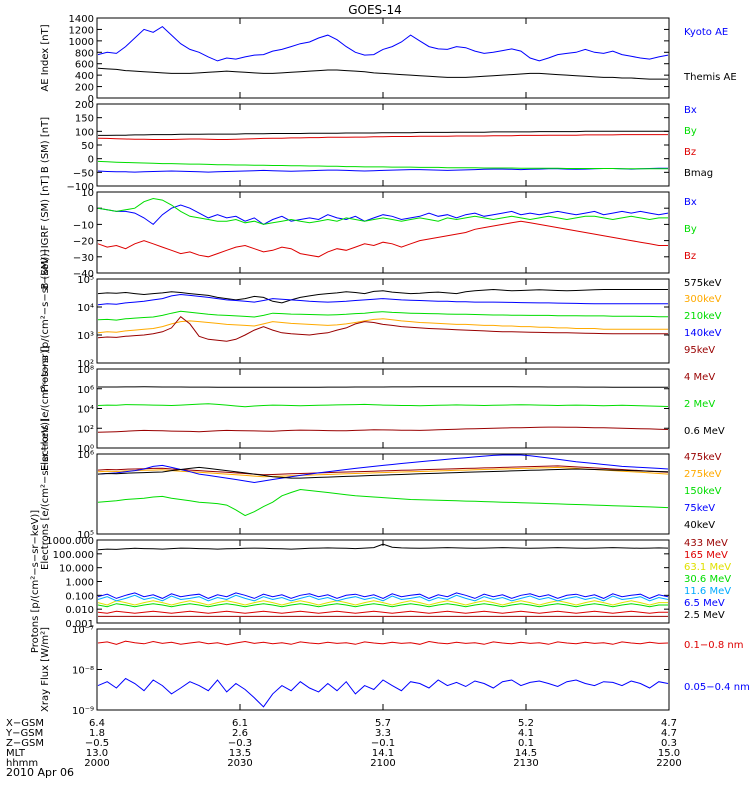 The height and width of the screenshot is (800, 750). What do you see at coordinates (83, 630) in the screenshot?
I see `y-tick-label: 10⁻⁷` at bounding box center [83, 630].